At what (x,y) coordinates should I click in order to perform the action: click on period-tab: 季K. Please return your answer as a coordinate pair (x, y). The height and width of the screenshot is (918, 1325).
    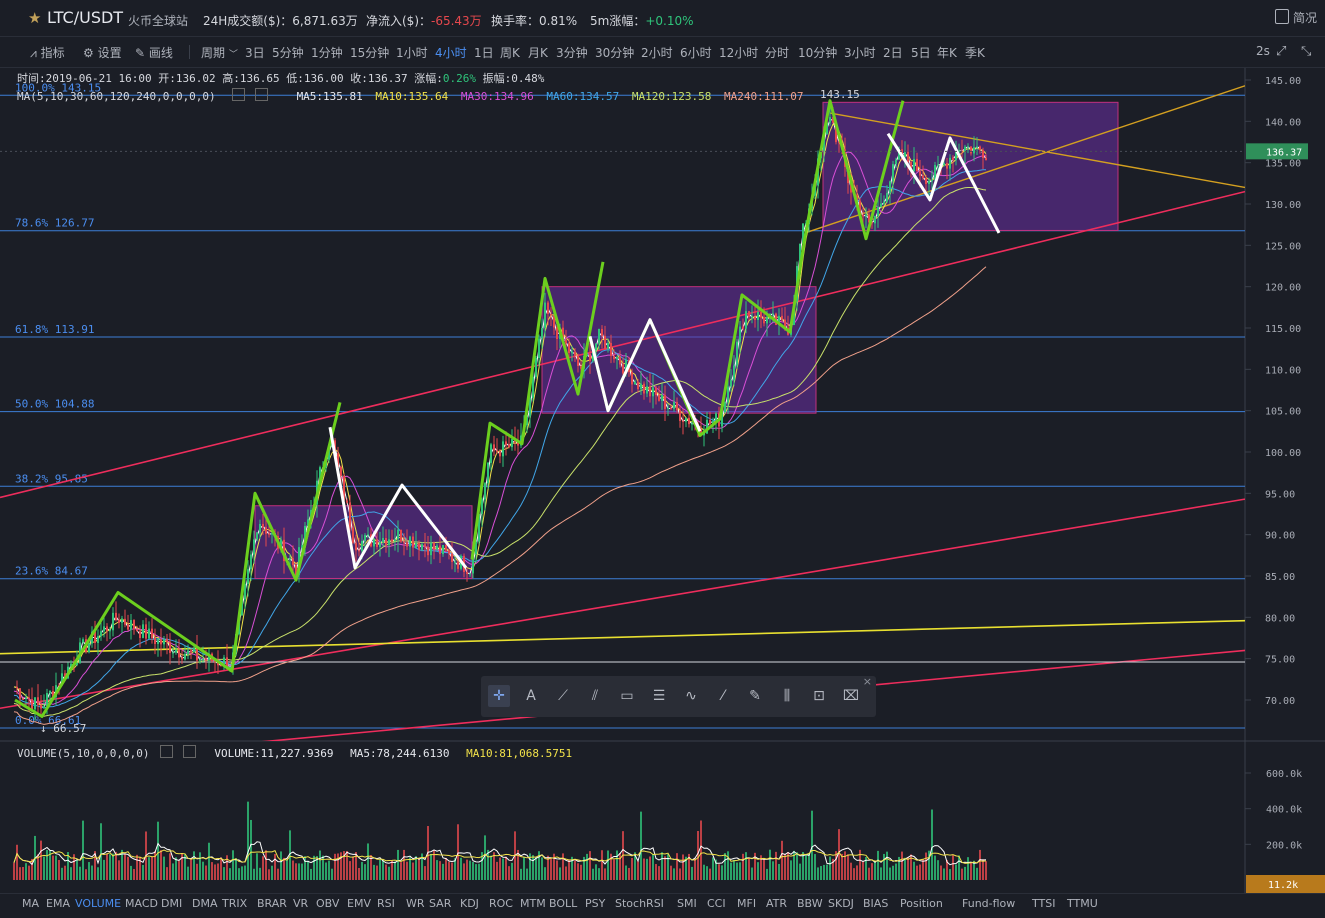
    Looking at the image, I should click on (975, 53).